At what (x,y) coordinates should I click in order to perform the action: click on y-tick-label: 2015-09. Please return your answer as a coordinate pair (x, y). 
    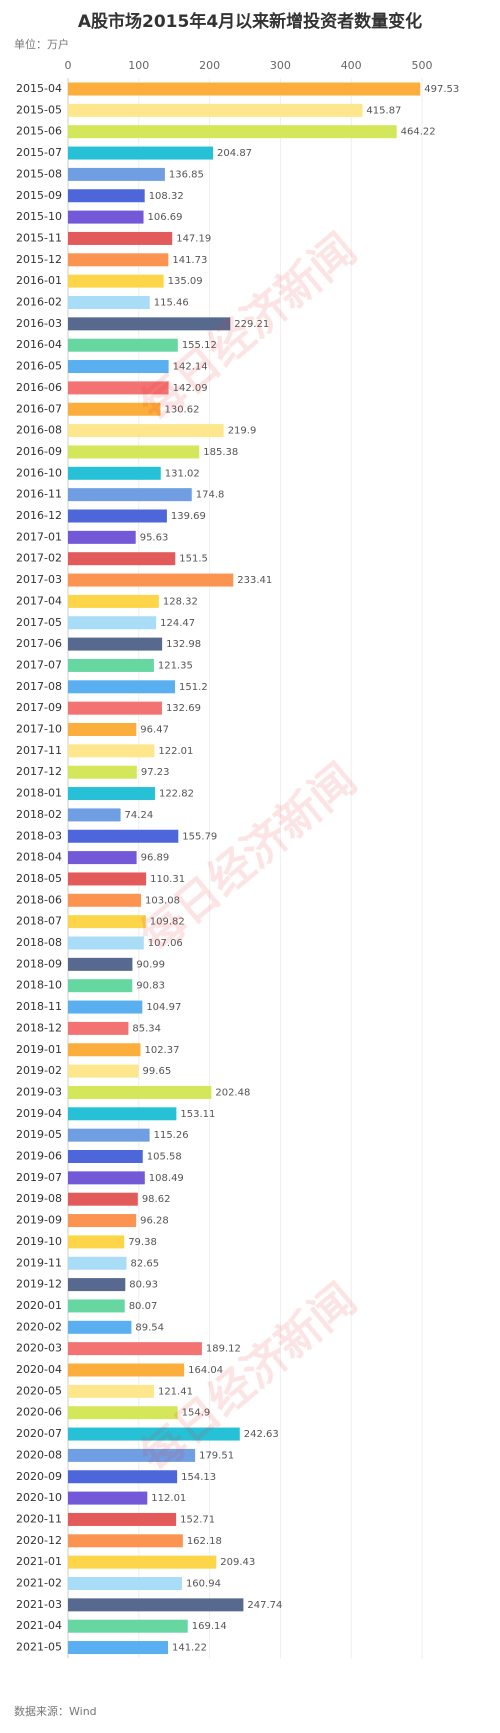
    Looking at the image, I should click on (39, 195).